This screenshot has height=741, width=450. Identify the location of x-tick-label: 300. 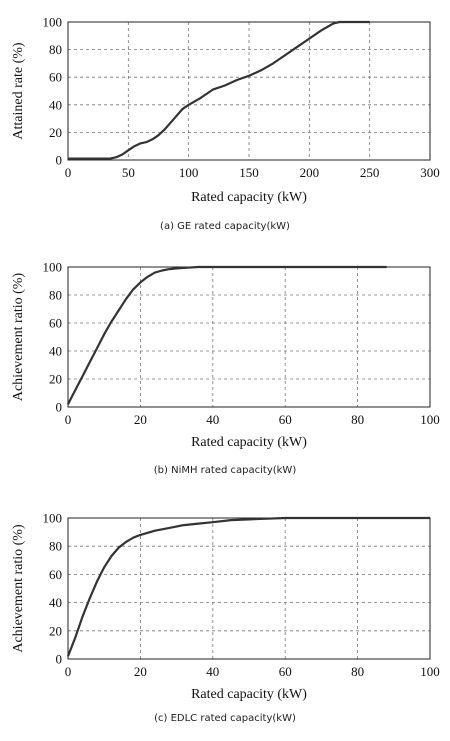
(430, 172).